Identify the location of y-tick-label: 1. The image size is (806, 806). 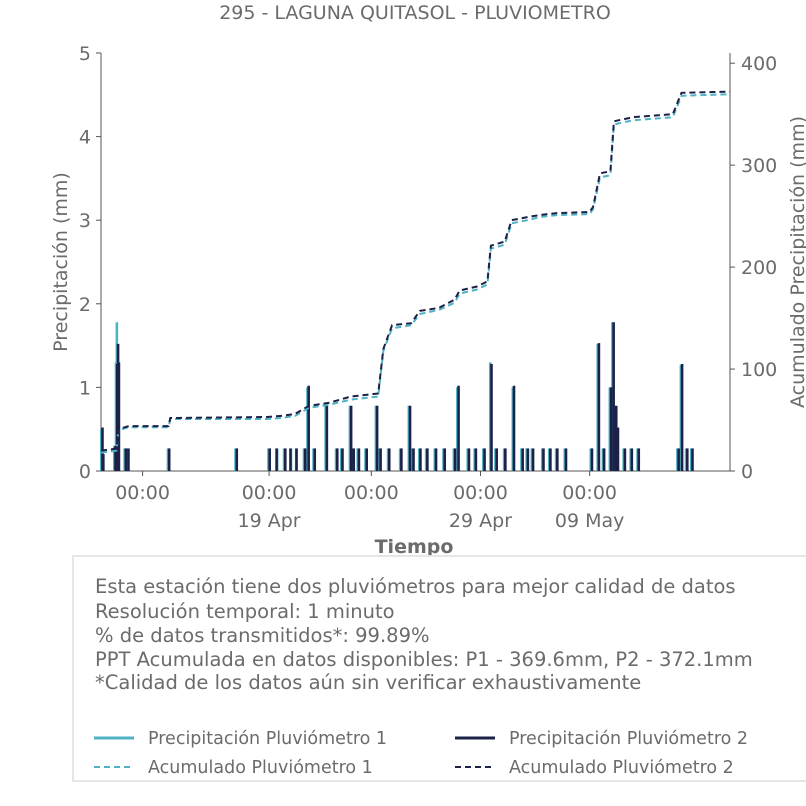
(85, 388).